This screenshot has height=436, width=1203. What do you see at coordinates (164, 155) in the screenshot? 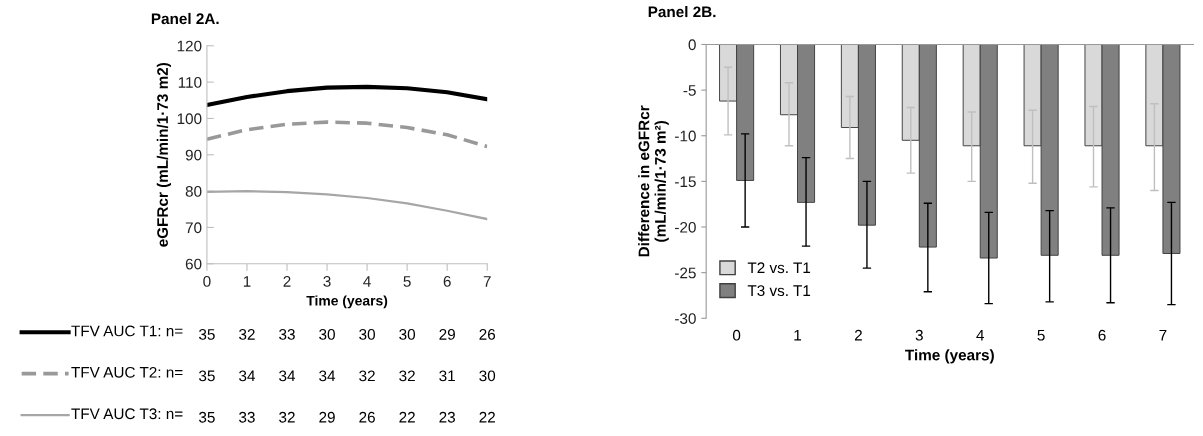
I see `y-axis-title: eGFRcr (mL/min/1·73 m2)` at bounding box center [164, 155].